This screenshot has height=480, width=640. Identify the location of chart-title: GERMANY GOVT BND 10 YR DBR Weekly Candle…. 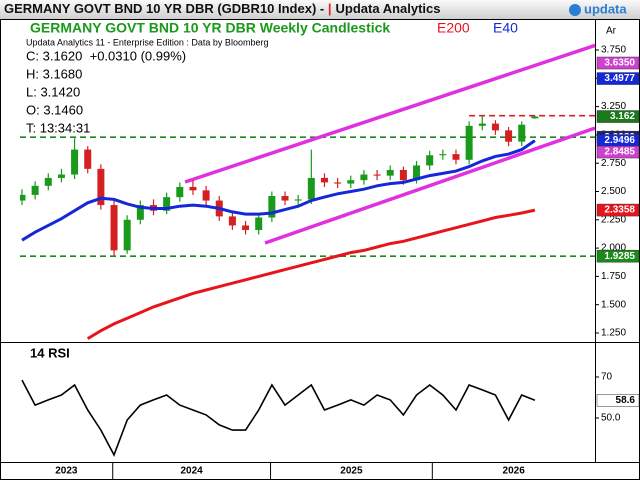
(210, 28).